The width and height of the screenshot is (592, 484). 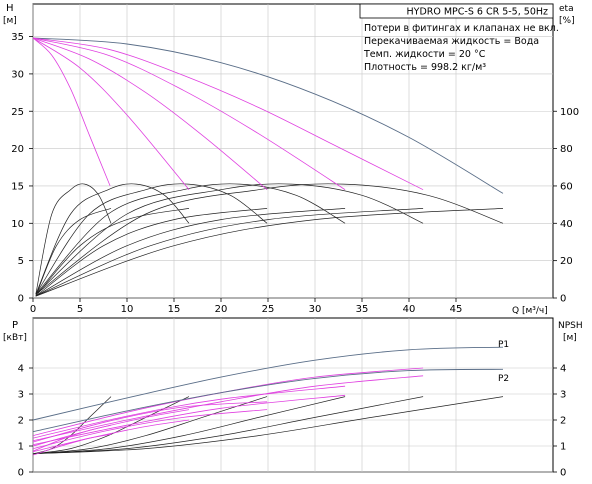 I want to click on series-label-p2: P2, so click(x=503, y=379).